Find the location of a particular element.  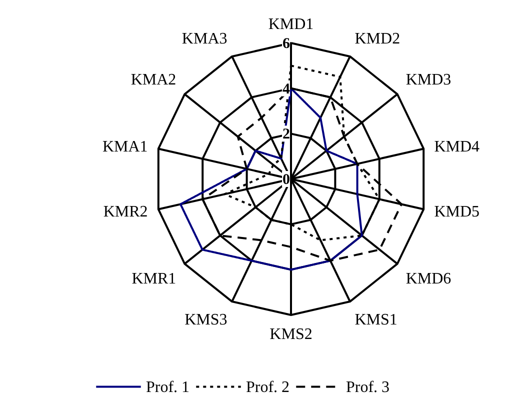

spoke-label: KMR1 is located at coordinates (154, 279).